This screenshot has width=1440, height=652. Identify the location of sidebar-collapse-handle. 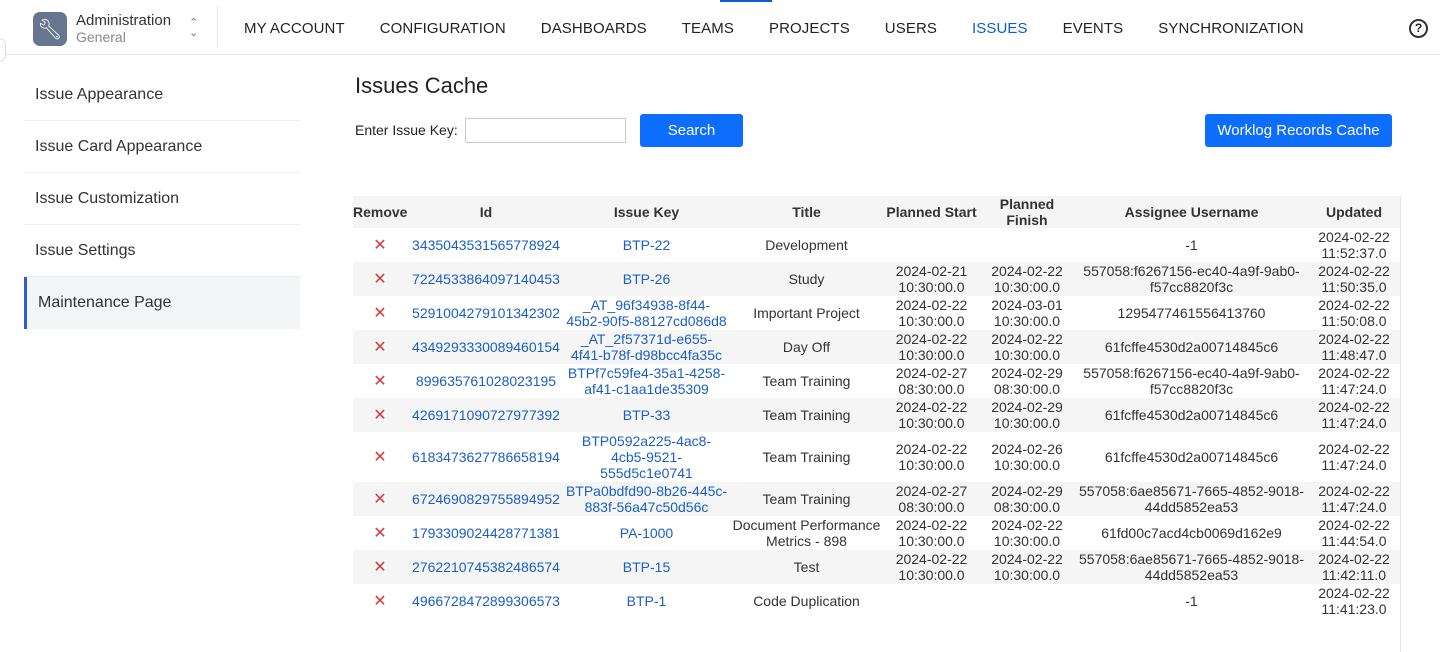
(3, 50).